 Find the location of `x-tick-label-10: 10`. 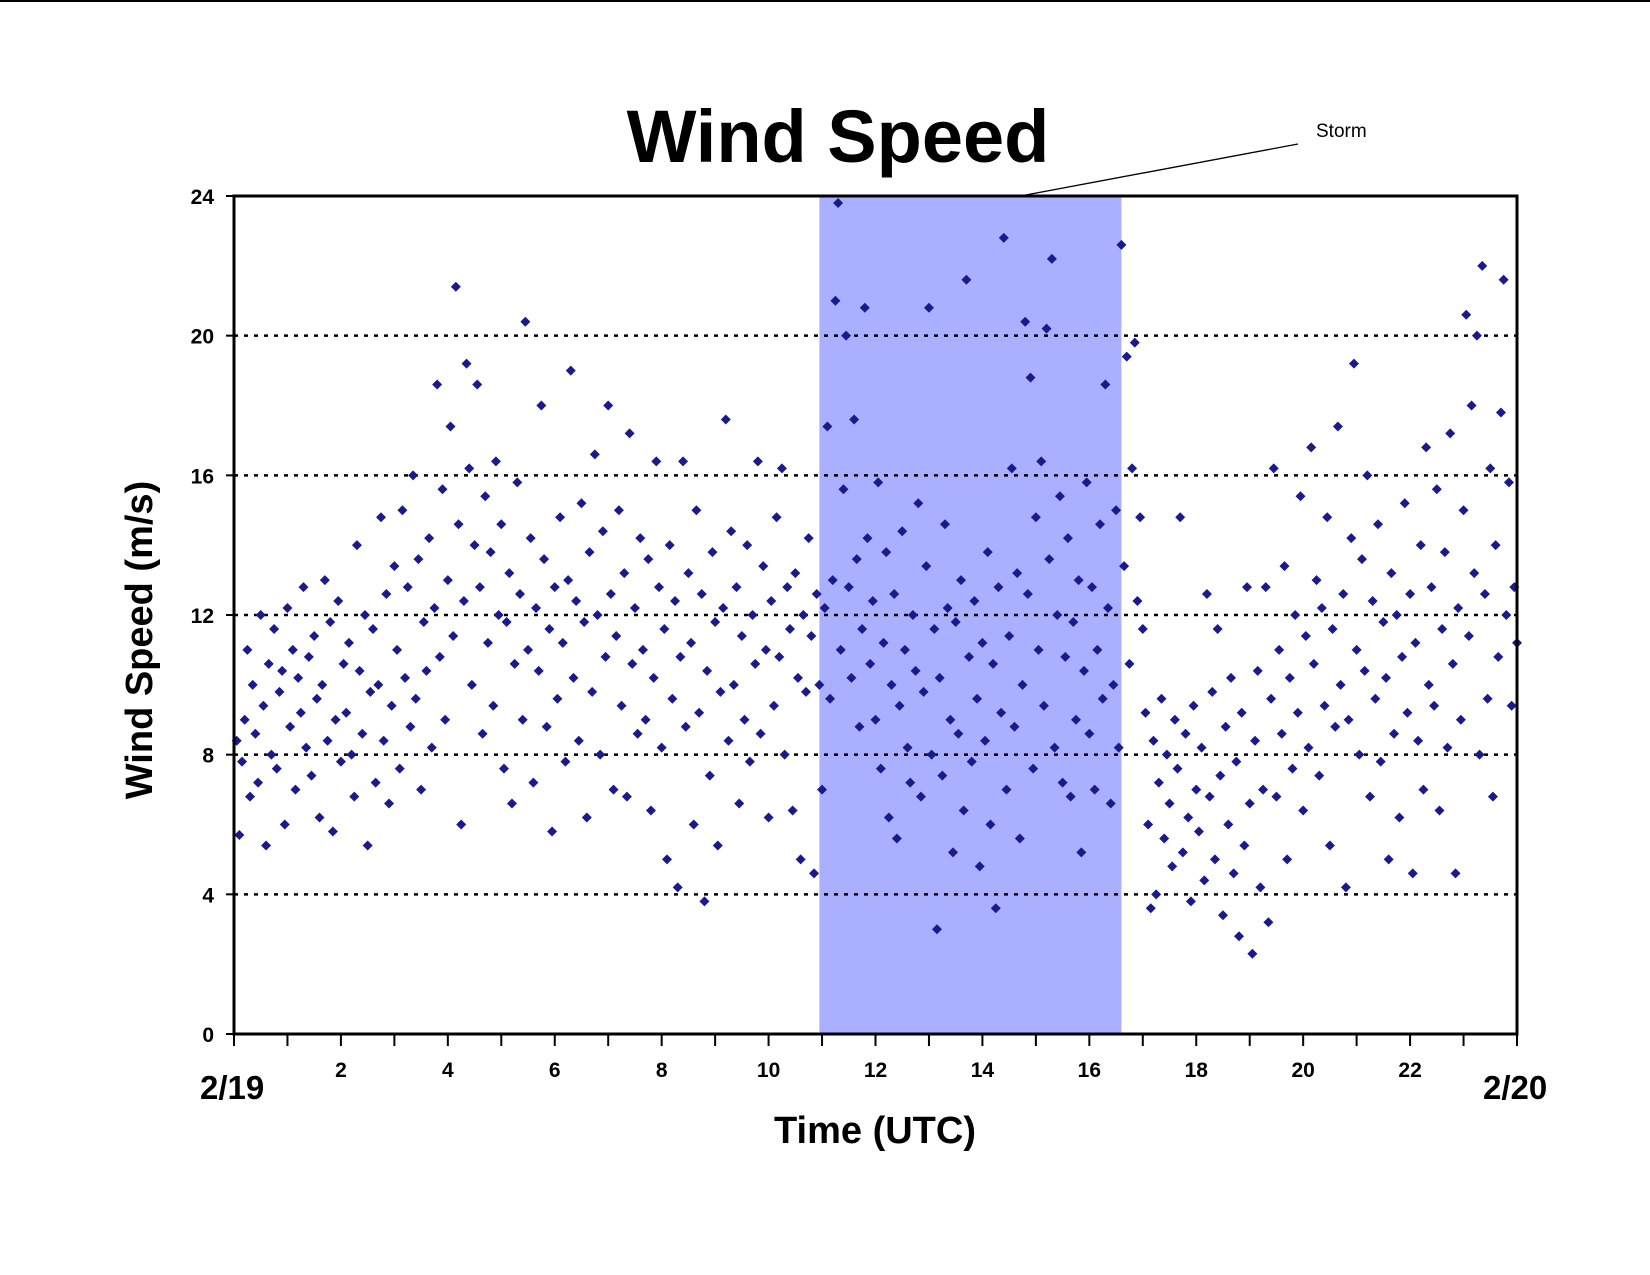

x-tick-label-10: 10 is located at coordinates (768, 1070).